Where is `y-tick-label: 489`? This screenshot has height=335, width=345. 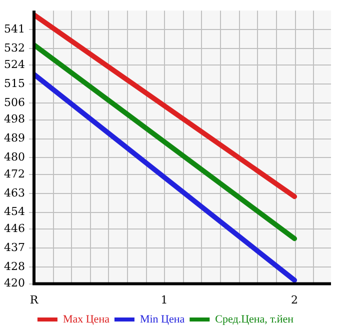 y-tick-label: 489 is located at coordinates (14, 138).